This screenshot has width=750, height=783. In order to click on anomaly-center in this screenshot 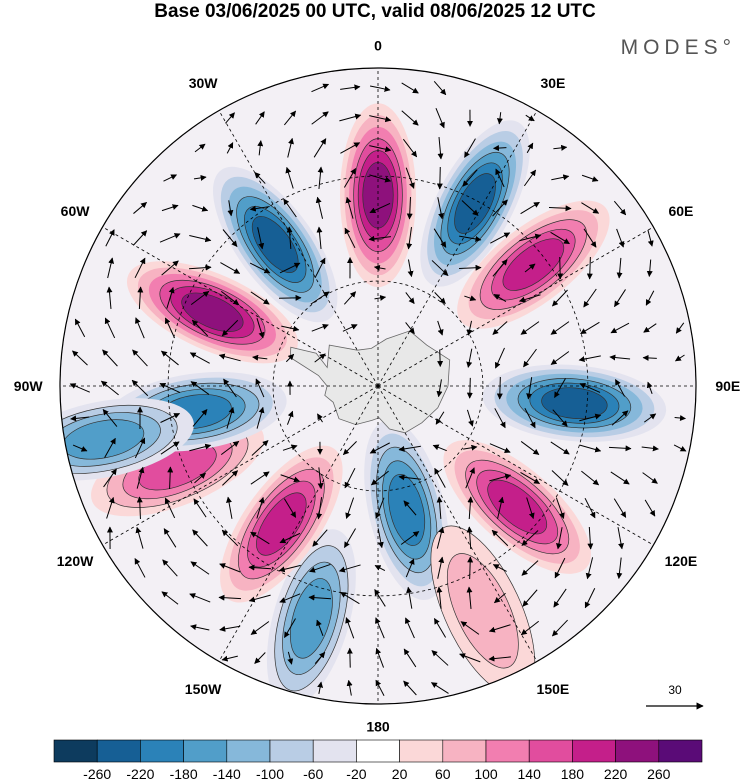, I will do `click(517, 507)`.